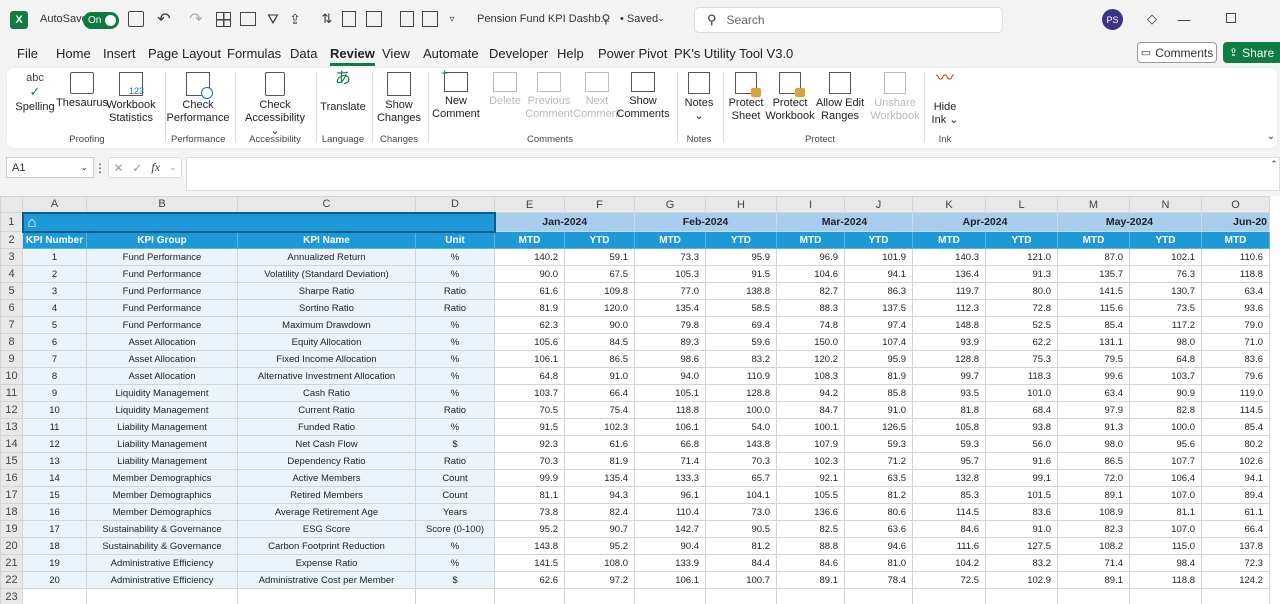  Describe the element at coordinates (162, 427) in the screenshot. I see `kpi-group-cell: Liability Management` at that location.